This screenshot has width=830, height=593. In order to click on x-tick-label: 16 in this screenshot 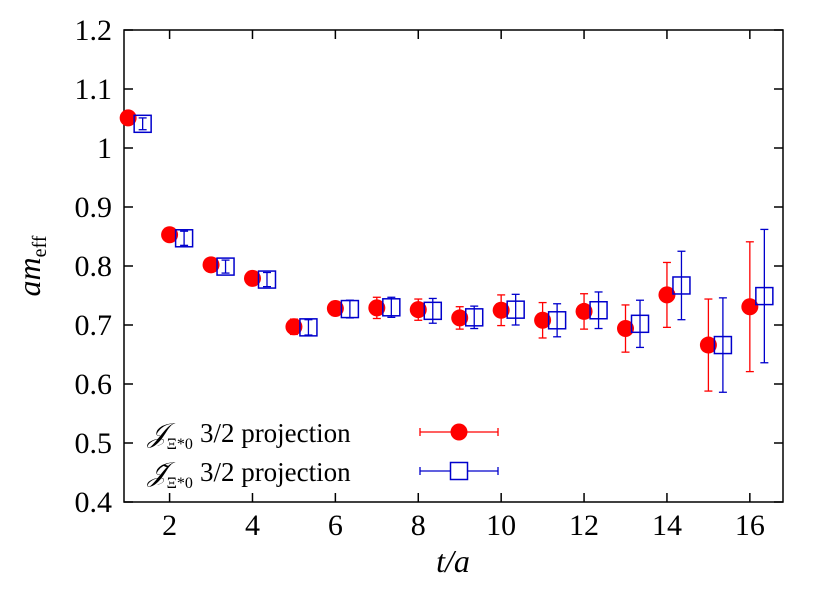, I will do `click(750, 525)`.